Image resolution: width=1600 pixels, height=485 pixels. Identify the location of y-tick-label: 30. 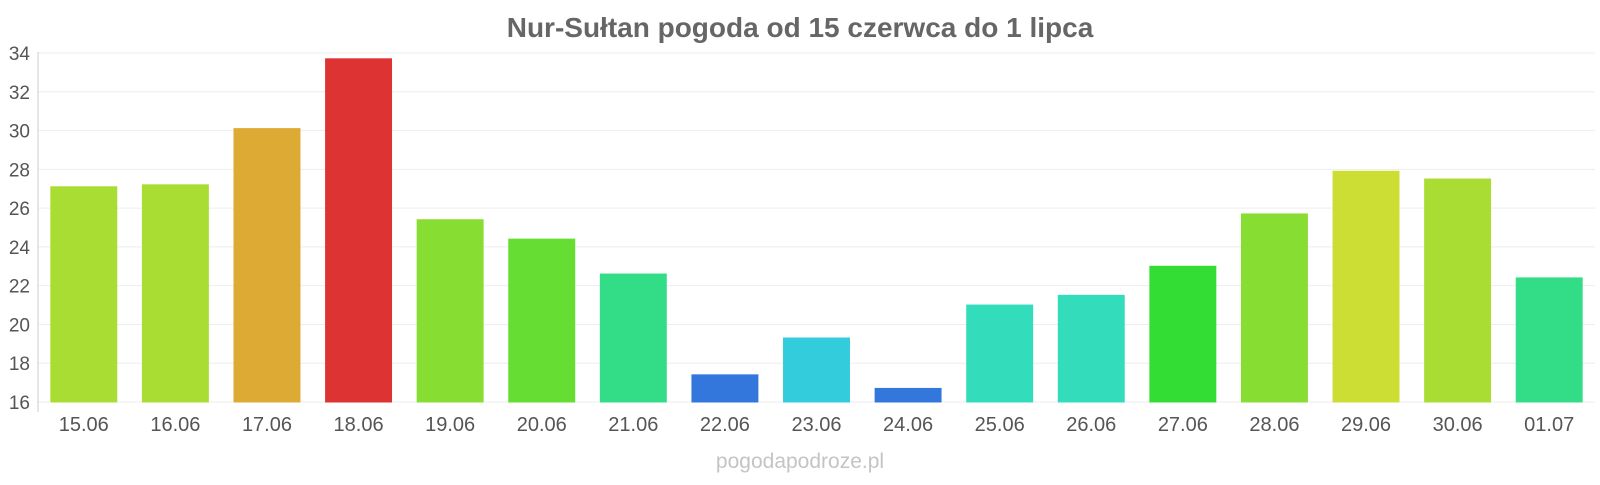
(19, 132).